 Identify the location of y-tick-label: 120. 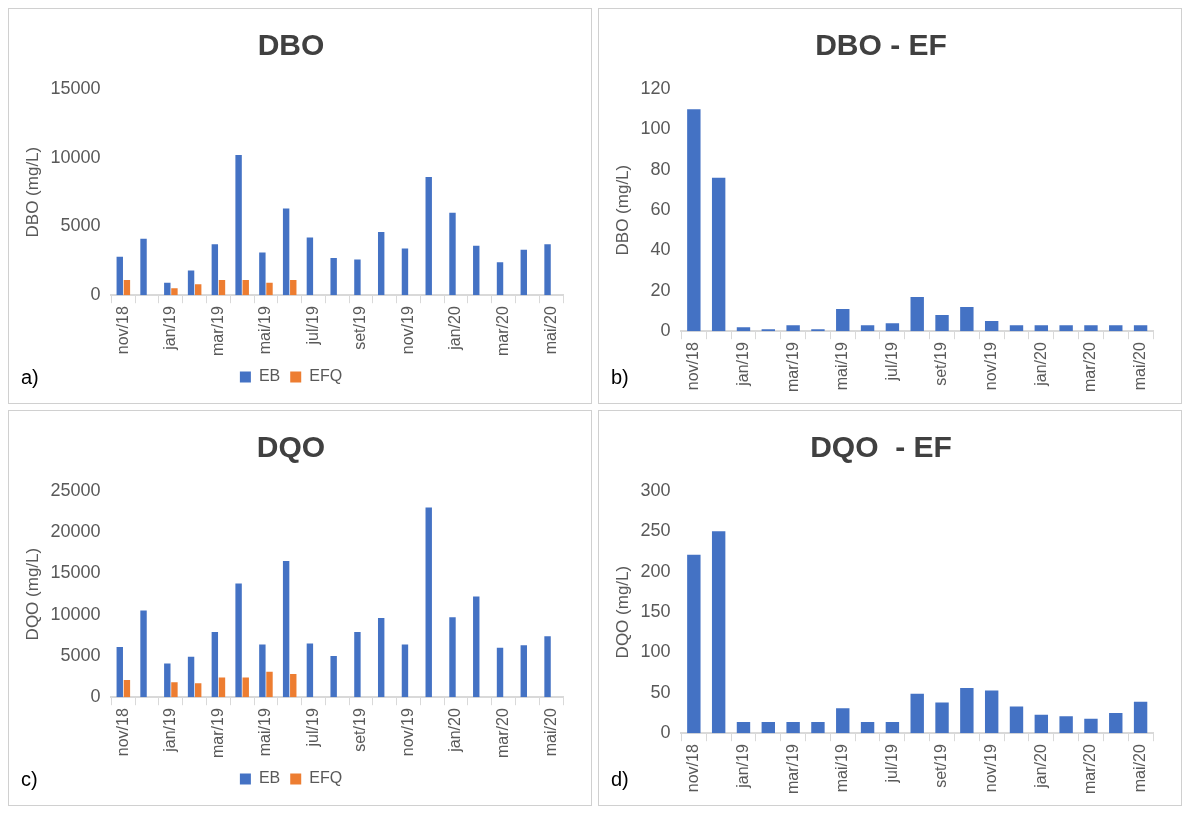
(655, 87).